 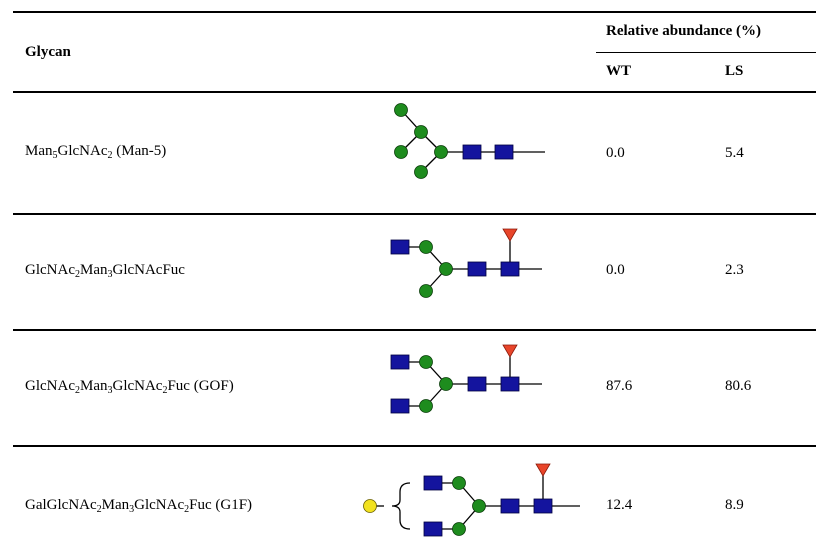 What do you see at coordinates (619, 505) in the screenshot?
I see `wt-value: 12.4` at bounding box center [619, 505].